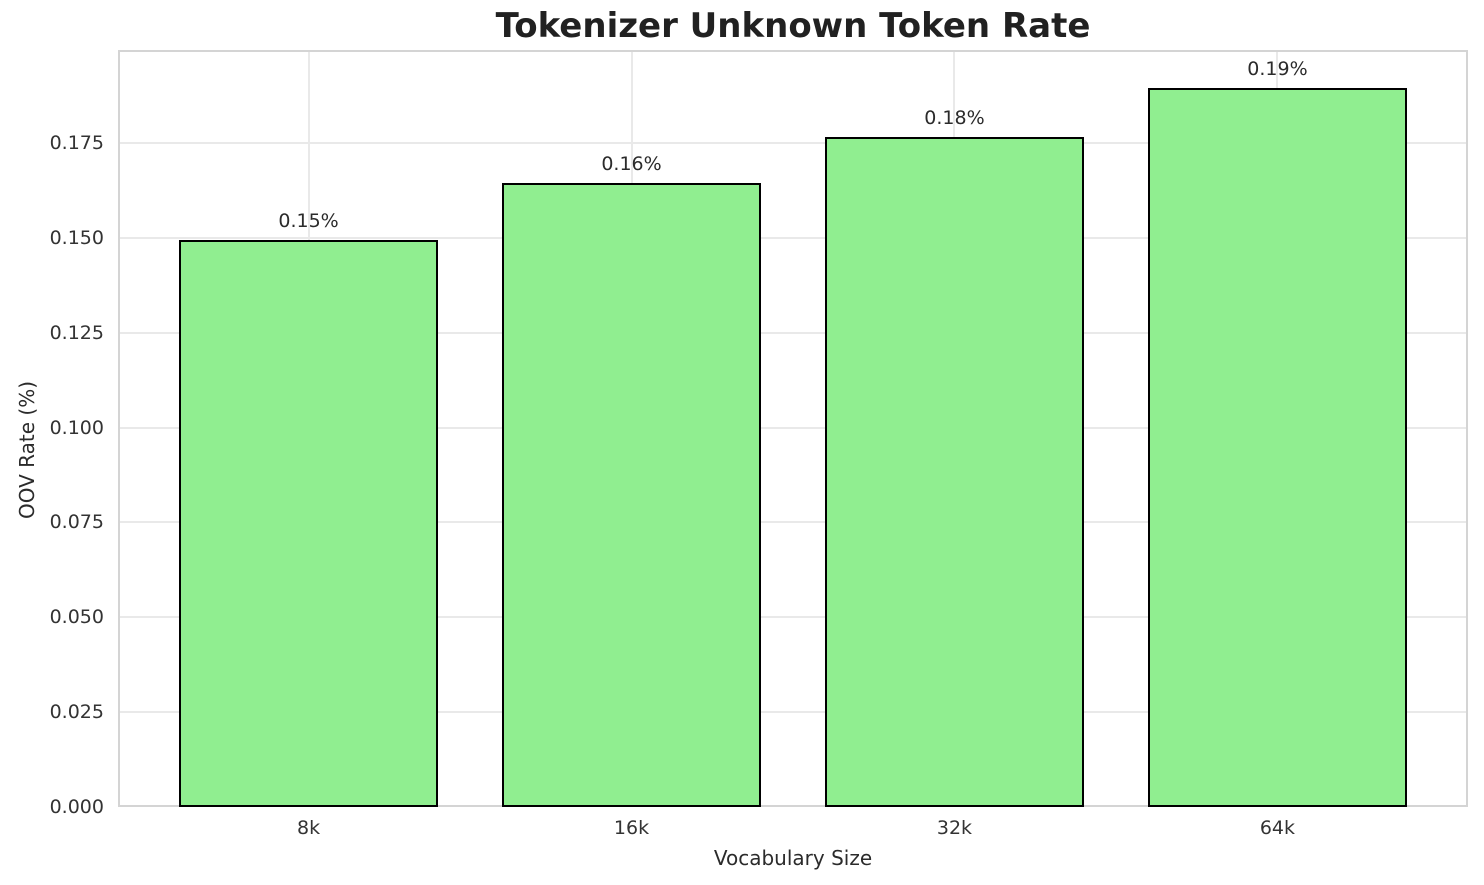 The width and height of the screenshot is (1484, 885). I want to click on y-tick-label: 0.075, so click(76, 522).